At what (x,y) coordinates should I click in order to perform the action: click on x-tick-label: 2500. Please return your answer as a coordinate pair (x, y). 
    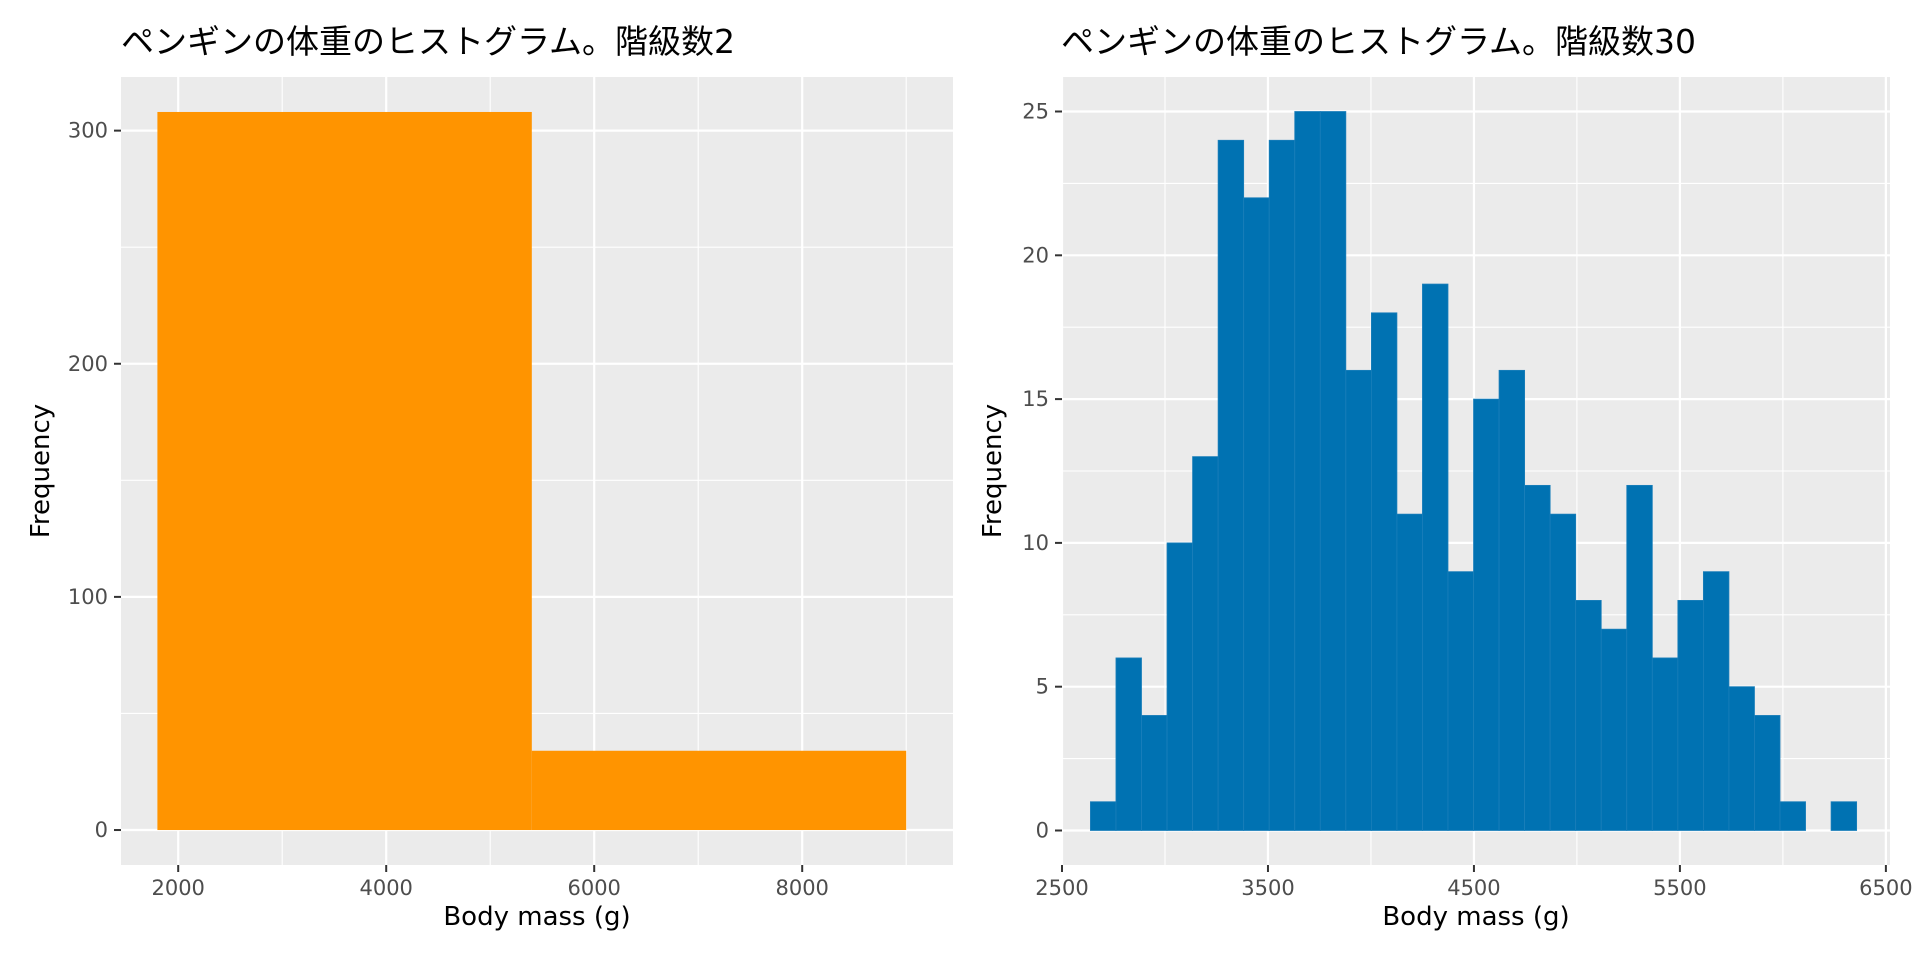
    Looking at the image, I should click on (1061, 888).